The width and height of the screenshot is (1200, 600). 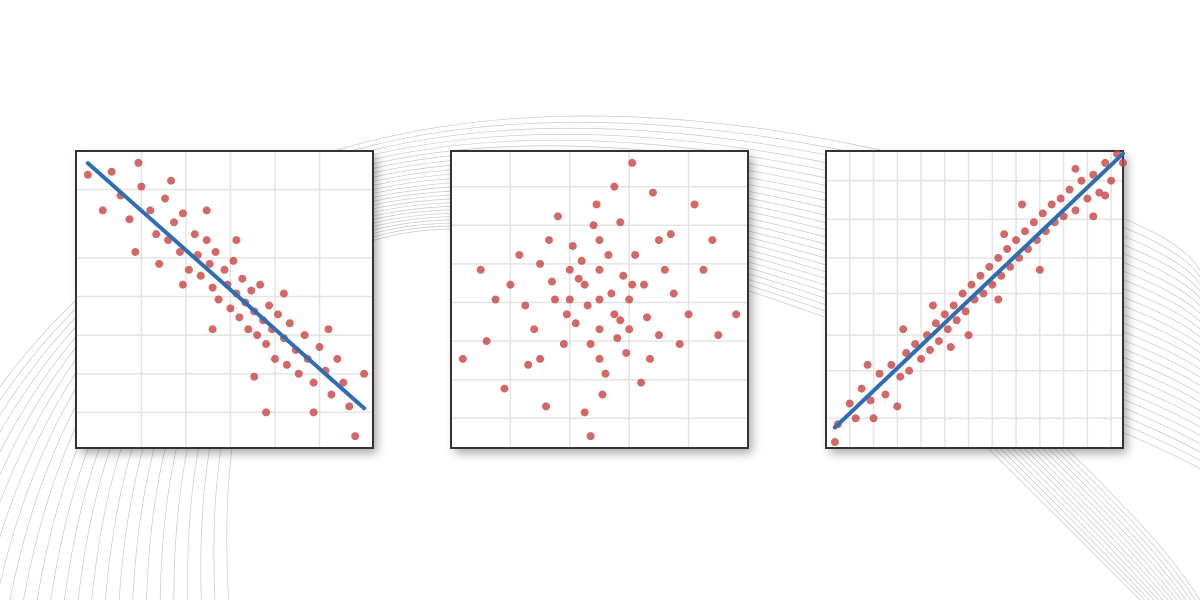 What do you see at coordinates (976, 299) in the screenshot?
I see `scatter-panel` at bounding box center [976, 299].